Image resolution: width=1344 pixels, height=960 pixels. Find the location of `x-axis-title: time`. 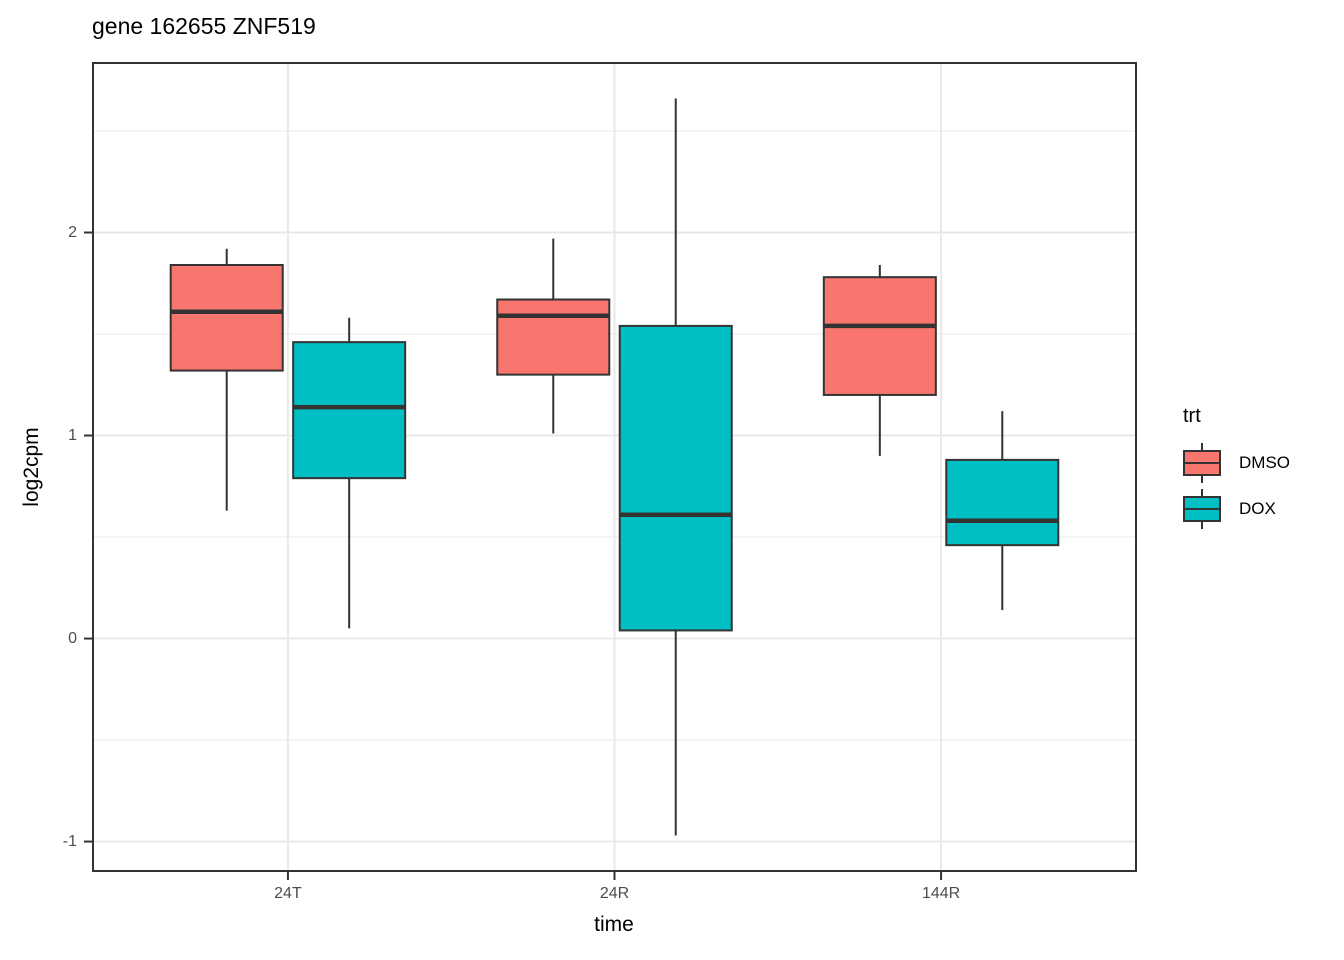

x-axis-title: time is located at coordinates (614, 924).